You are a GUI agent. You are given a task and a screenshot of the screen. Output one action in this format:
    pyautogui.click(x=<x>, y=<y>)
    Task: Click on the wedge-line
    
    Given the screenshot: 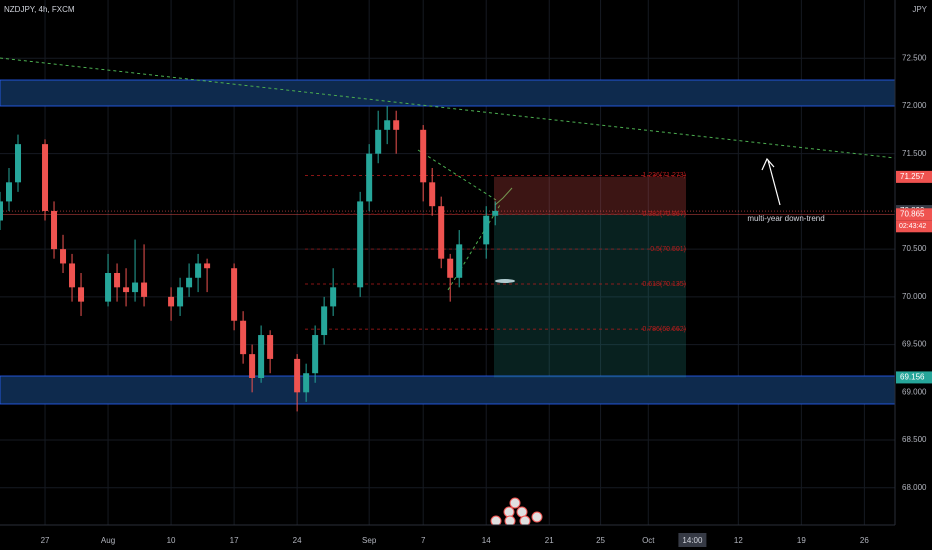 What is the action you would take?
    pyautogui.click(x=474, y=247)
    